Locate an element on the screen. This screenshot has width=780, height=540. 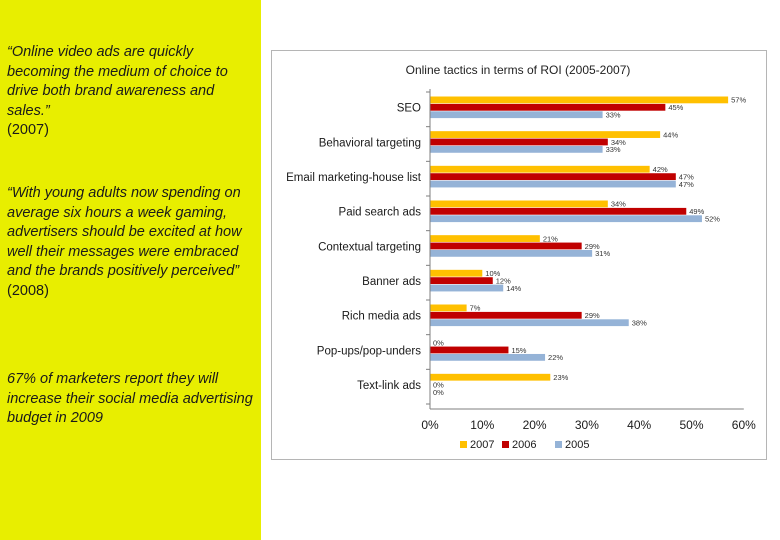
category-label: Contextual targeting is located at coordinates (369, 247).